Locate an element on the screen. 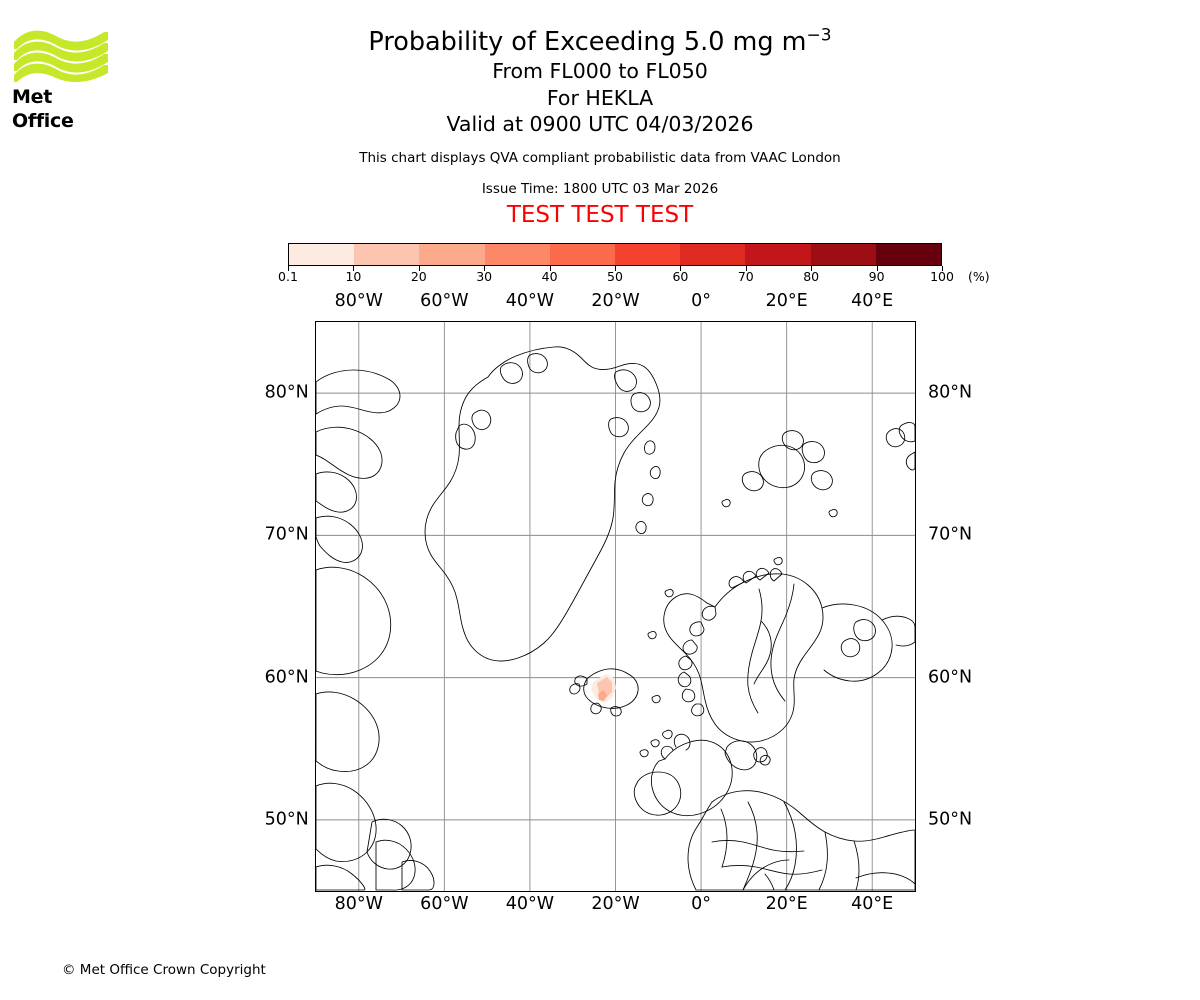 The image size is (1200, 1000). colorbar-tick-label-20: 20 is located at coordinates (418, 276).